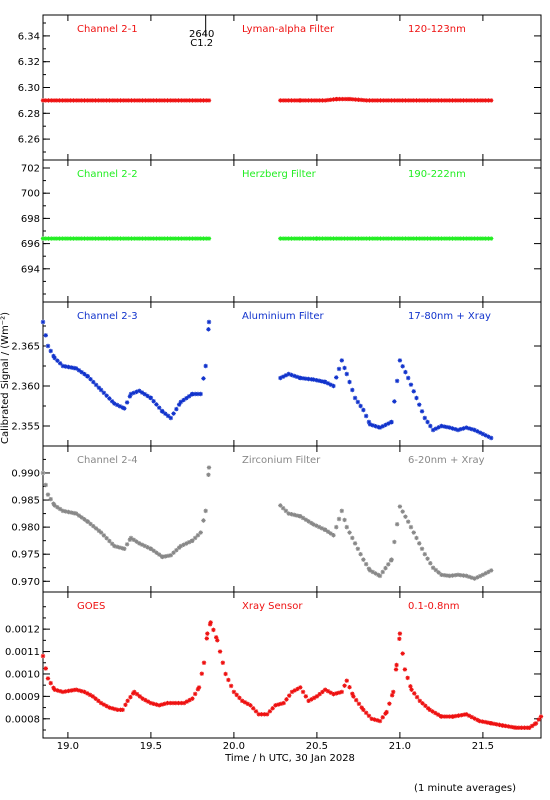 The image size is (550, 800). What do you see at coordinates (126, 100) in the screenshot?
I see `series` at bounding box center [126, 100].